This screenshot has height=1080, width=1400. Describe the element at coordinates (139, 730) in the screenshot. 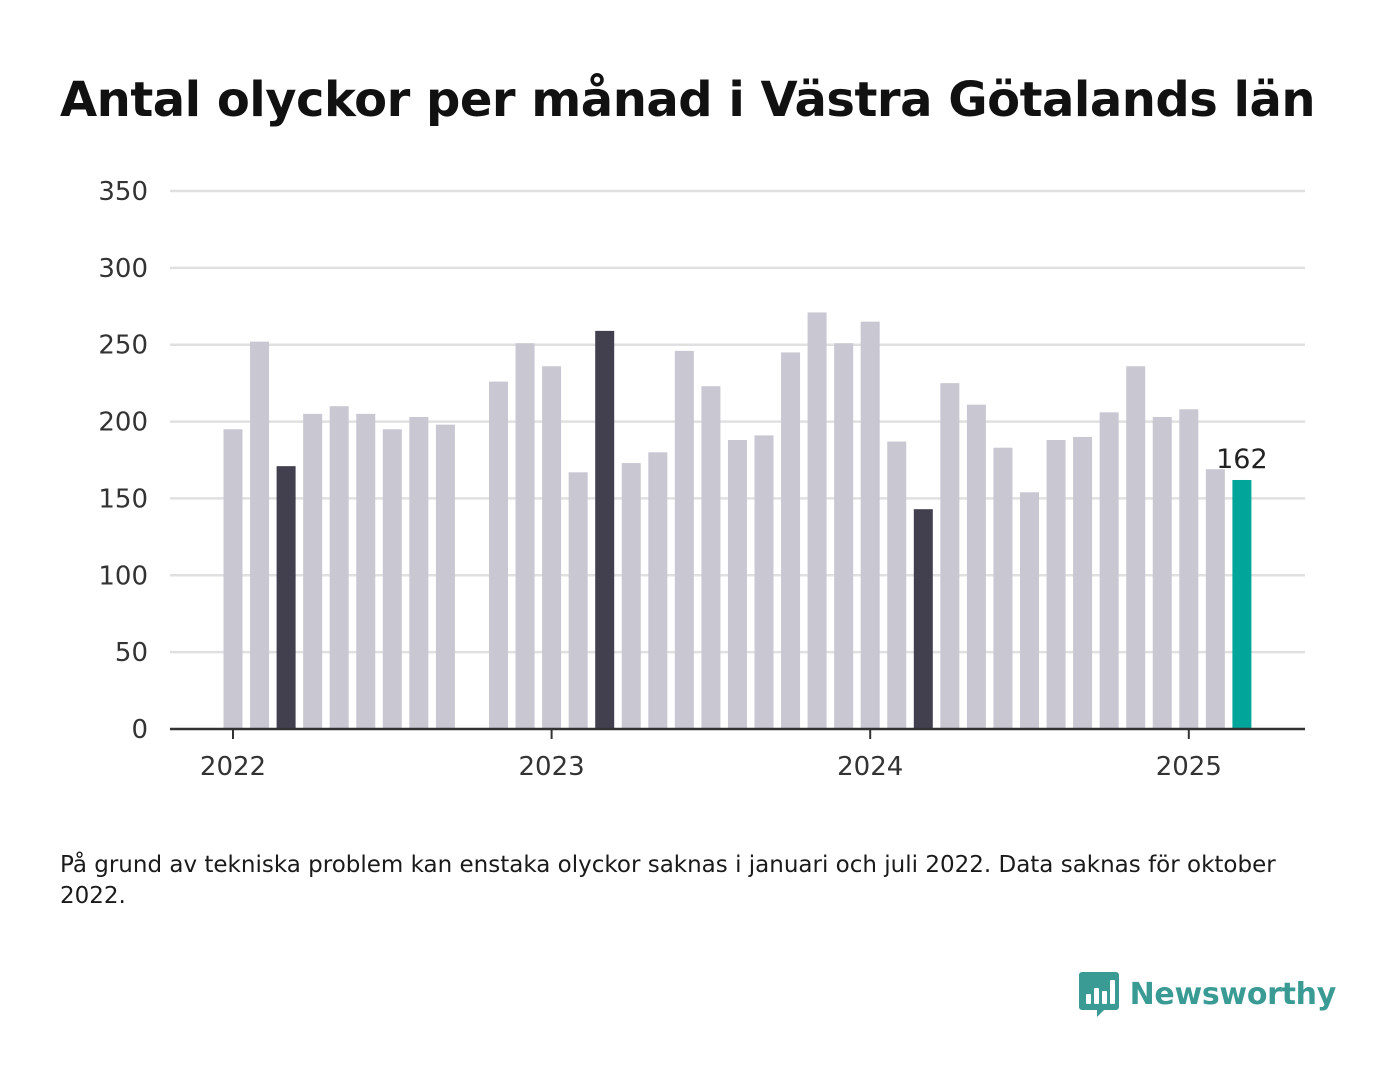

I see `y-tick-label: 0` at that location.